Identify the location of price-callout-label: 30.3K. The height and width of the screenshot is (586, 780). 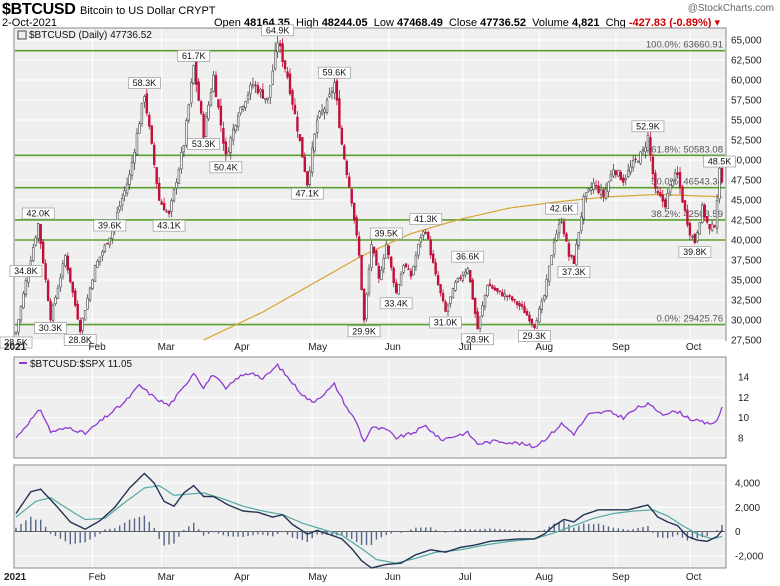
(51, 328).